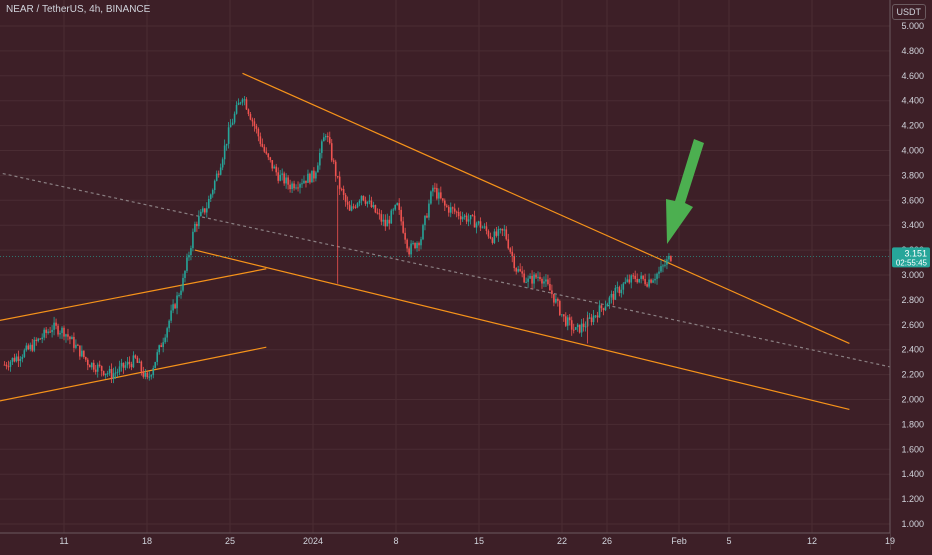  Describe the element at coordinates (912, 51) in the screenshot. I see `y-tick-label: 4.800` at that location.